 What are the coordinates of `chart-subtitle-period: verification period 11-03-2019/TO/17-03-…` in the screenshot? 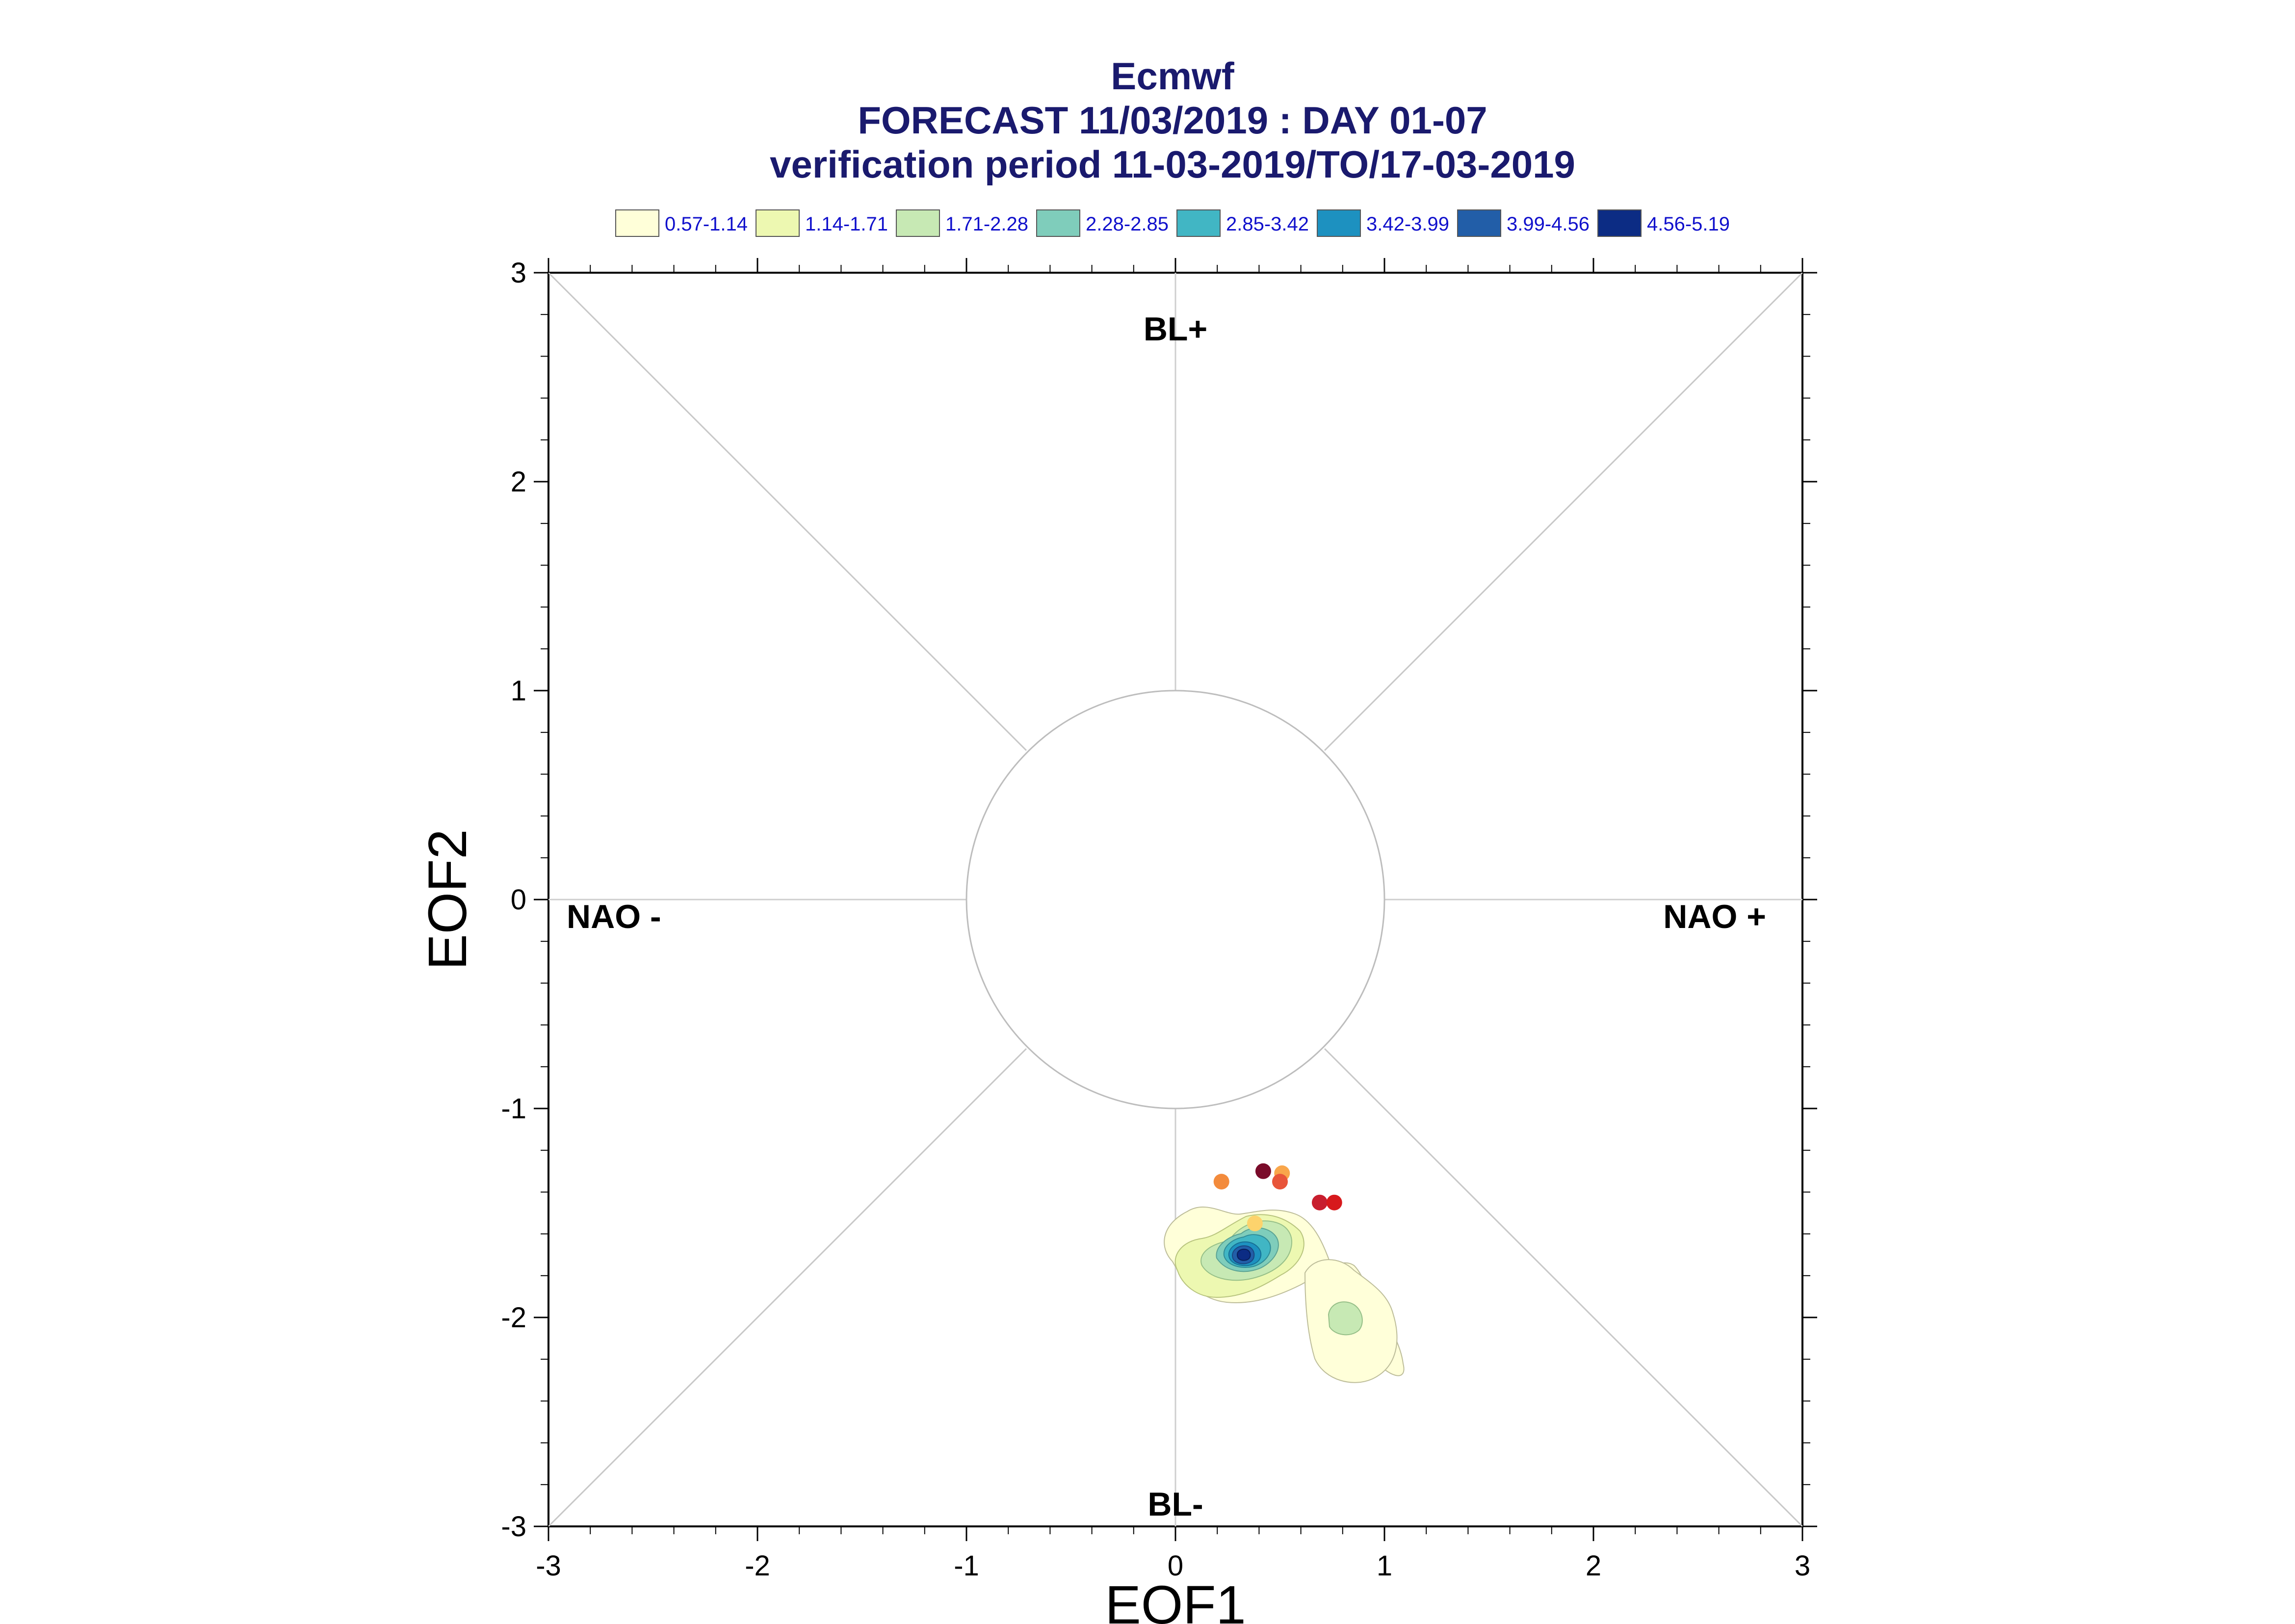 It's located at (1172, 164).